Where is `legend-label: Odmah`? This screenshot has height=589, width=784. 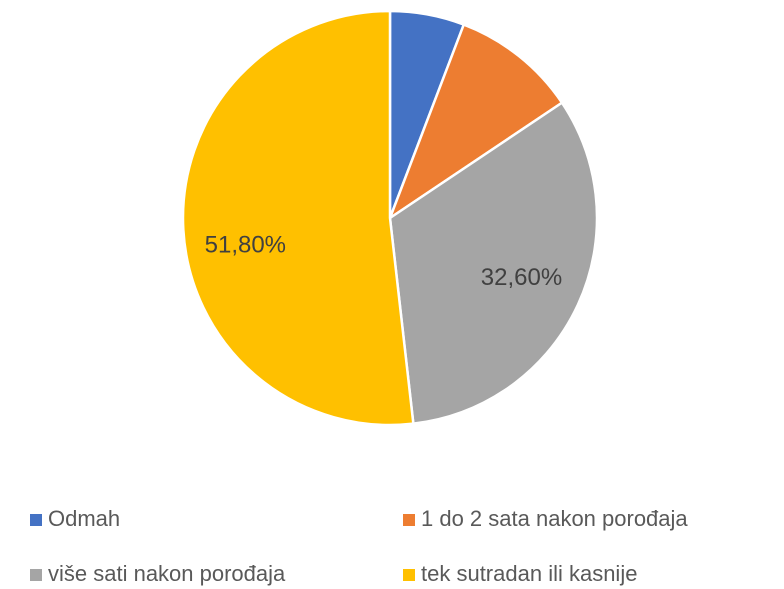 legend-label: Odmah is located at coordinates (84, 518).